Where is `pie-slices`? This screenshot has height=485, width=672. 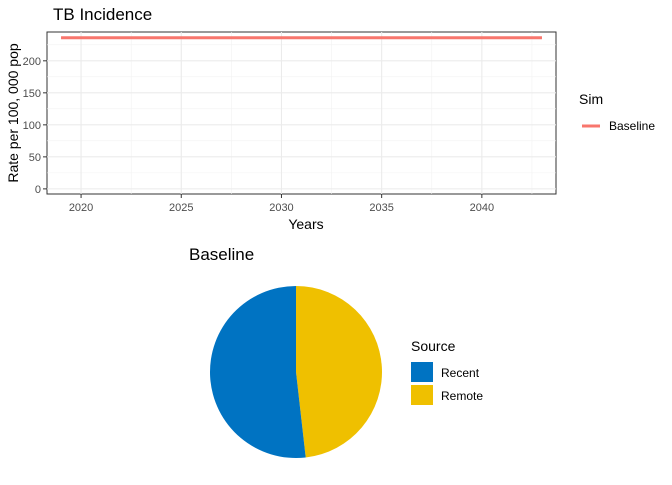
pie-slices is located at coordinates (295, 372).